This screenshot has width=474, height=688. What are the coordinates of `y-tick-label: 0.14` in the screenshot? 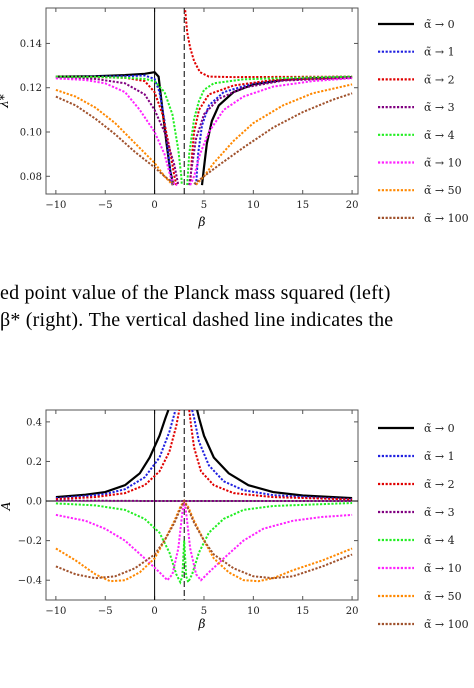 It's located at (31, 44).